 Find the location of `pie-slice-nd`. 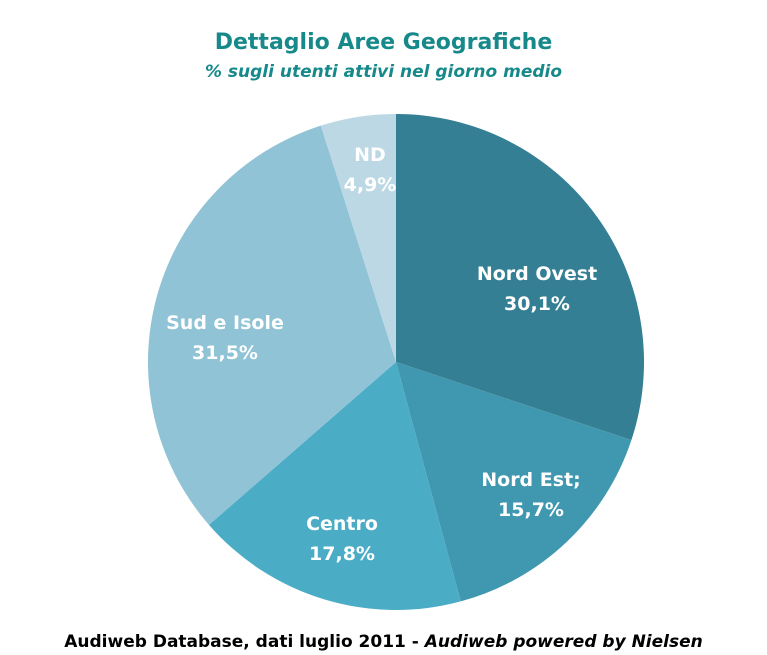

pie-slice-nd is located at coordinates (358, 238).